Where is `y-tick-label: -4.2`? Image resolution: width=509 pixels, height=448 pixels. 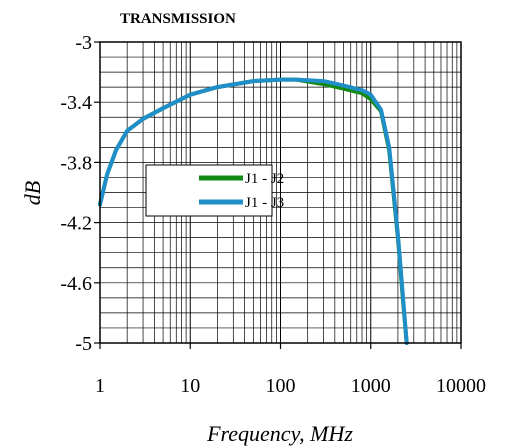 y-tick-label: -4.2 is located at coordinates (76, 224).